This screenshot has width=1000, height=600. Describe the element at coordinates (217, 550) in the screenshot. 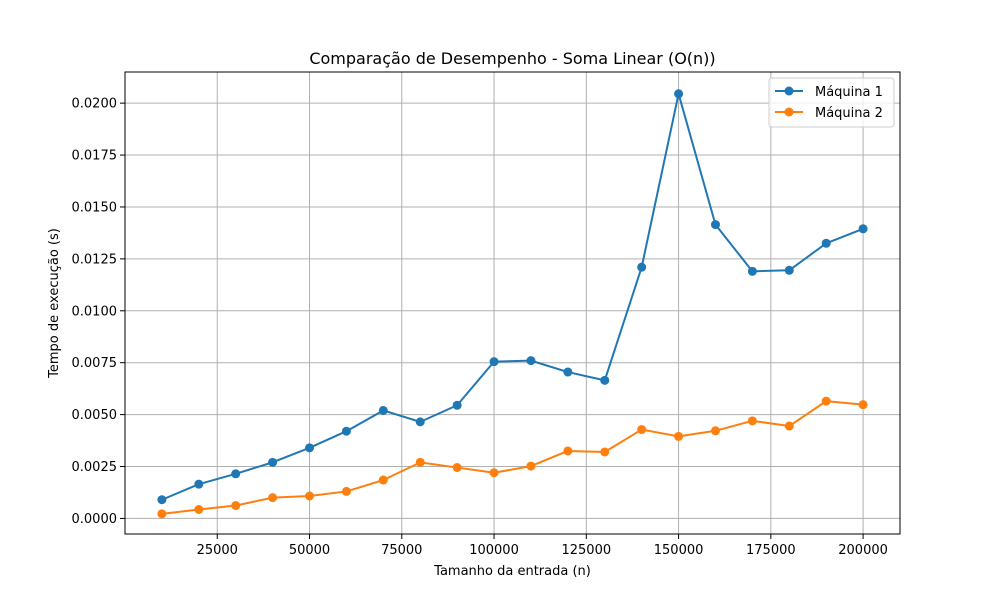

I see `x-tick-label: 25000` at that location.